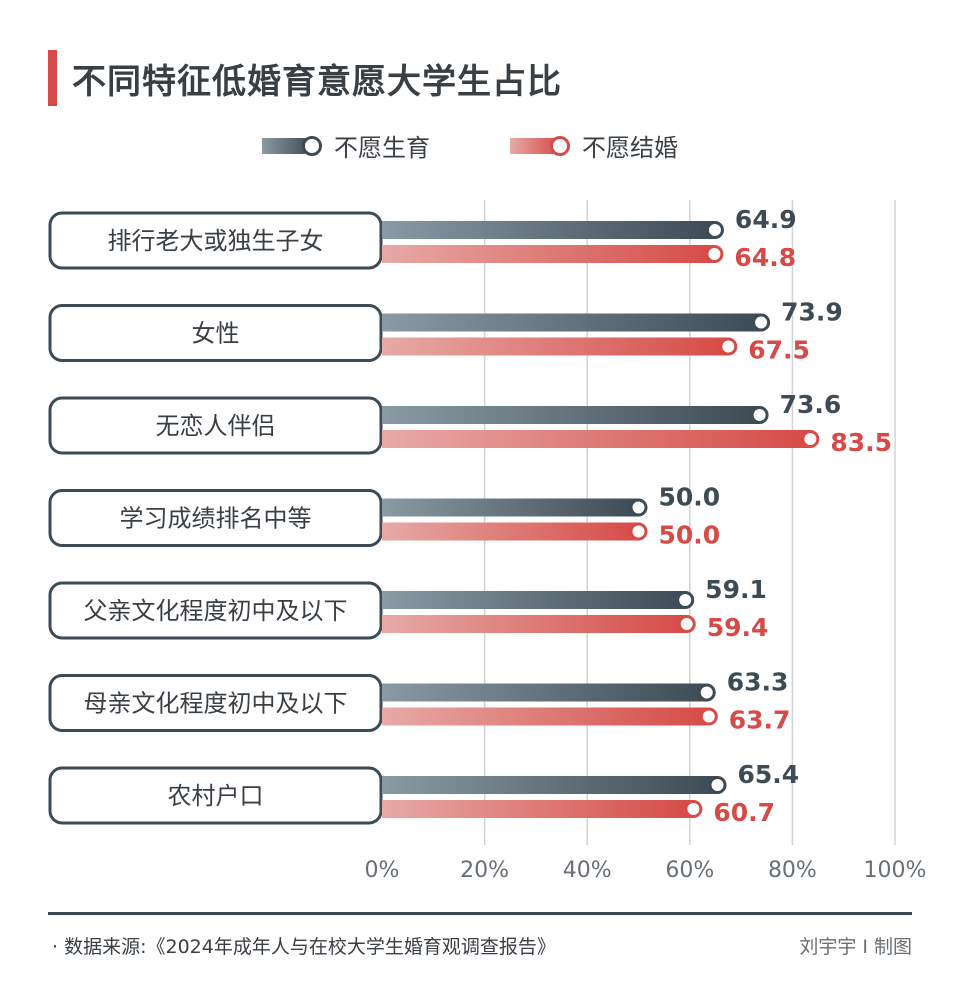 This screenshot has height=999, width=960. What do you see at coordinates (382, 870) in the screenshot?
I see `x-tick-label: 0%` at bounding box center [382, 870].